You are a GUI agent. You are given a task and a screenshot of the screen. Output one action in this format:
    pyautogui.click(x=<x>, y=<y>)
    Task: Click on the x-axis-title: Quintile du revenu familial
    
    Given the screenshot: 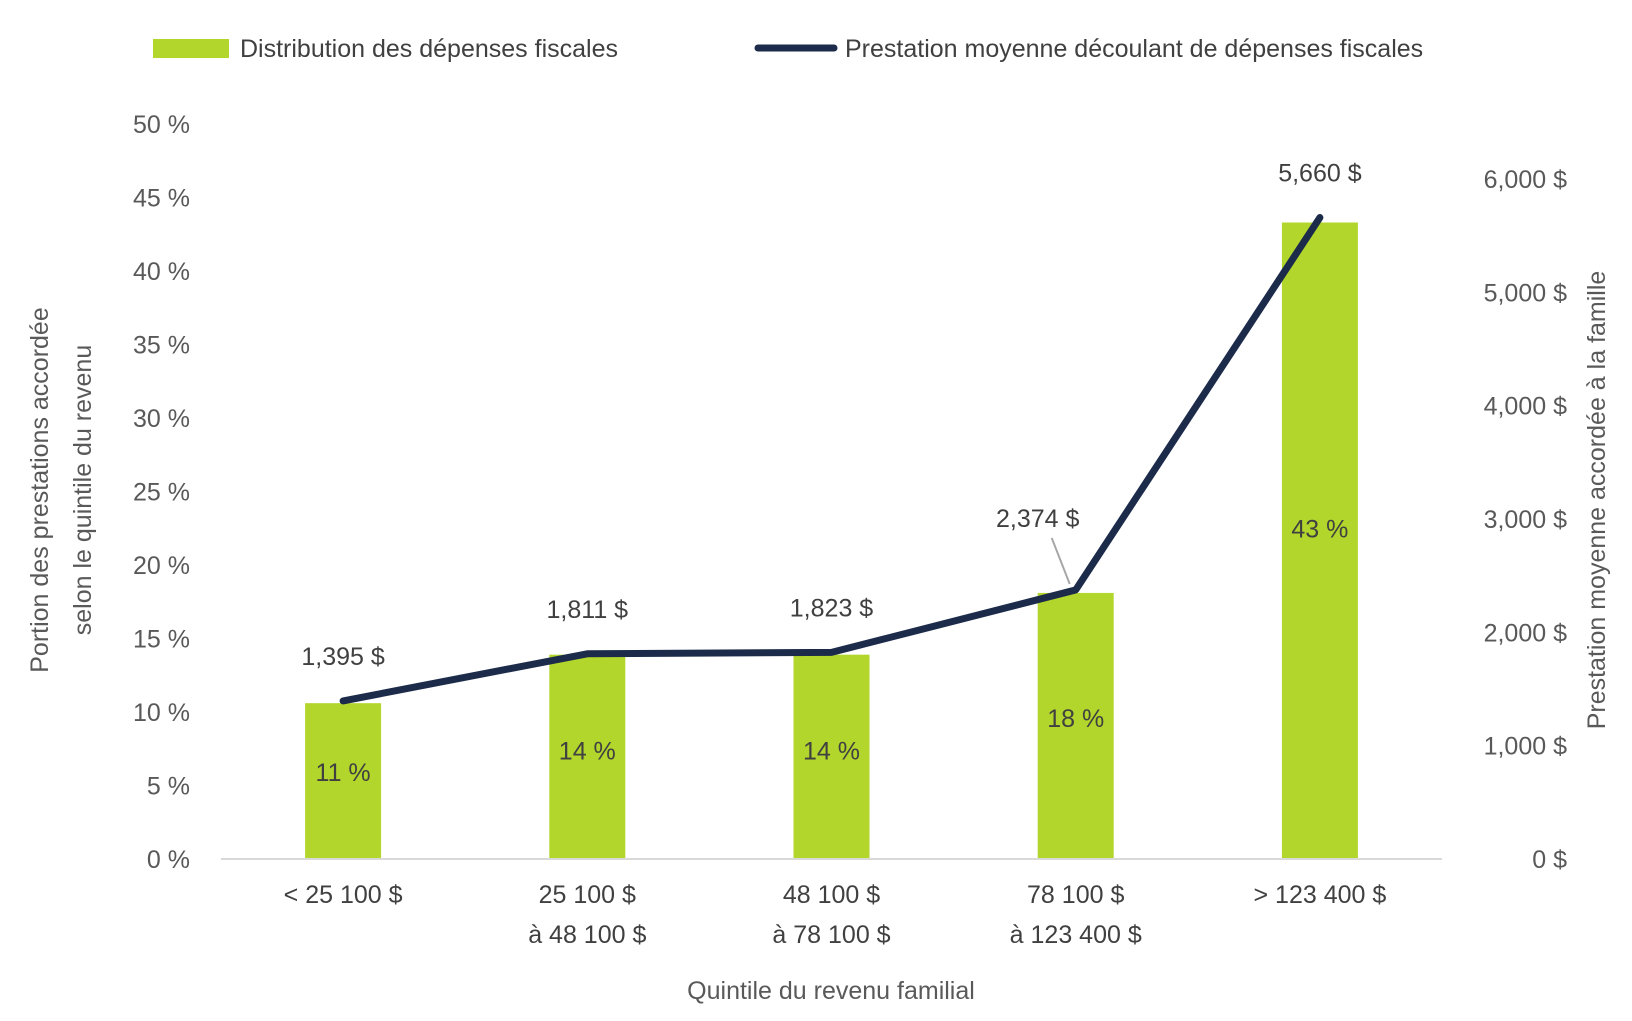 What is the action you would take?
    pyautogui.click(x=831, y=991)
    